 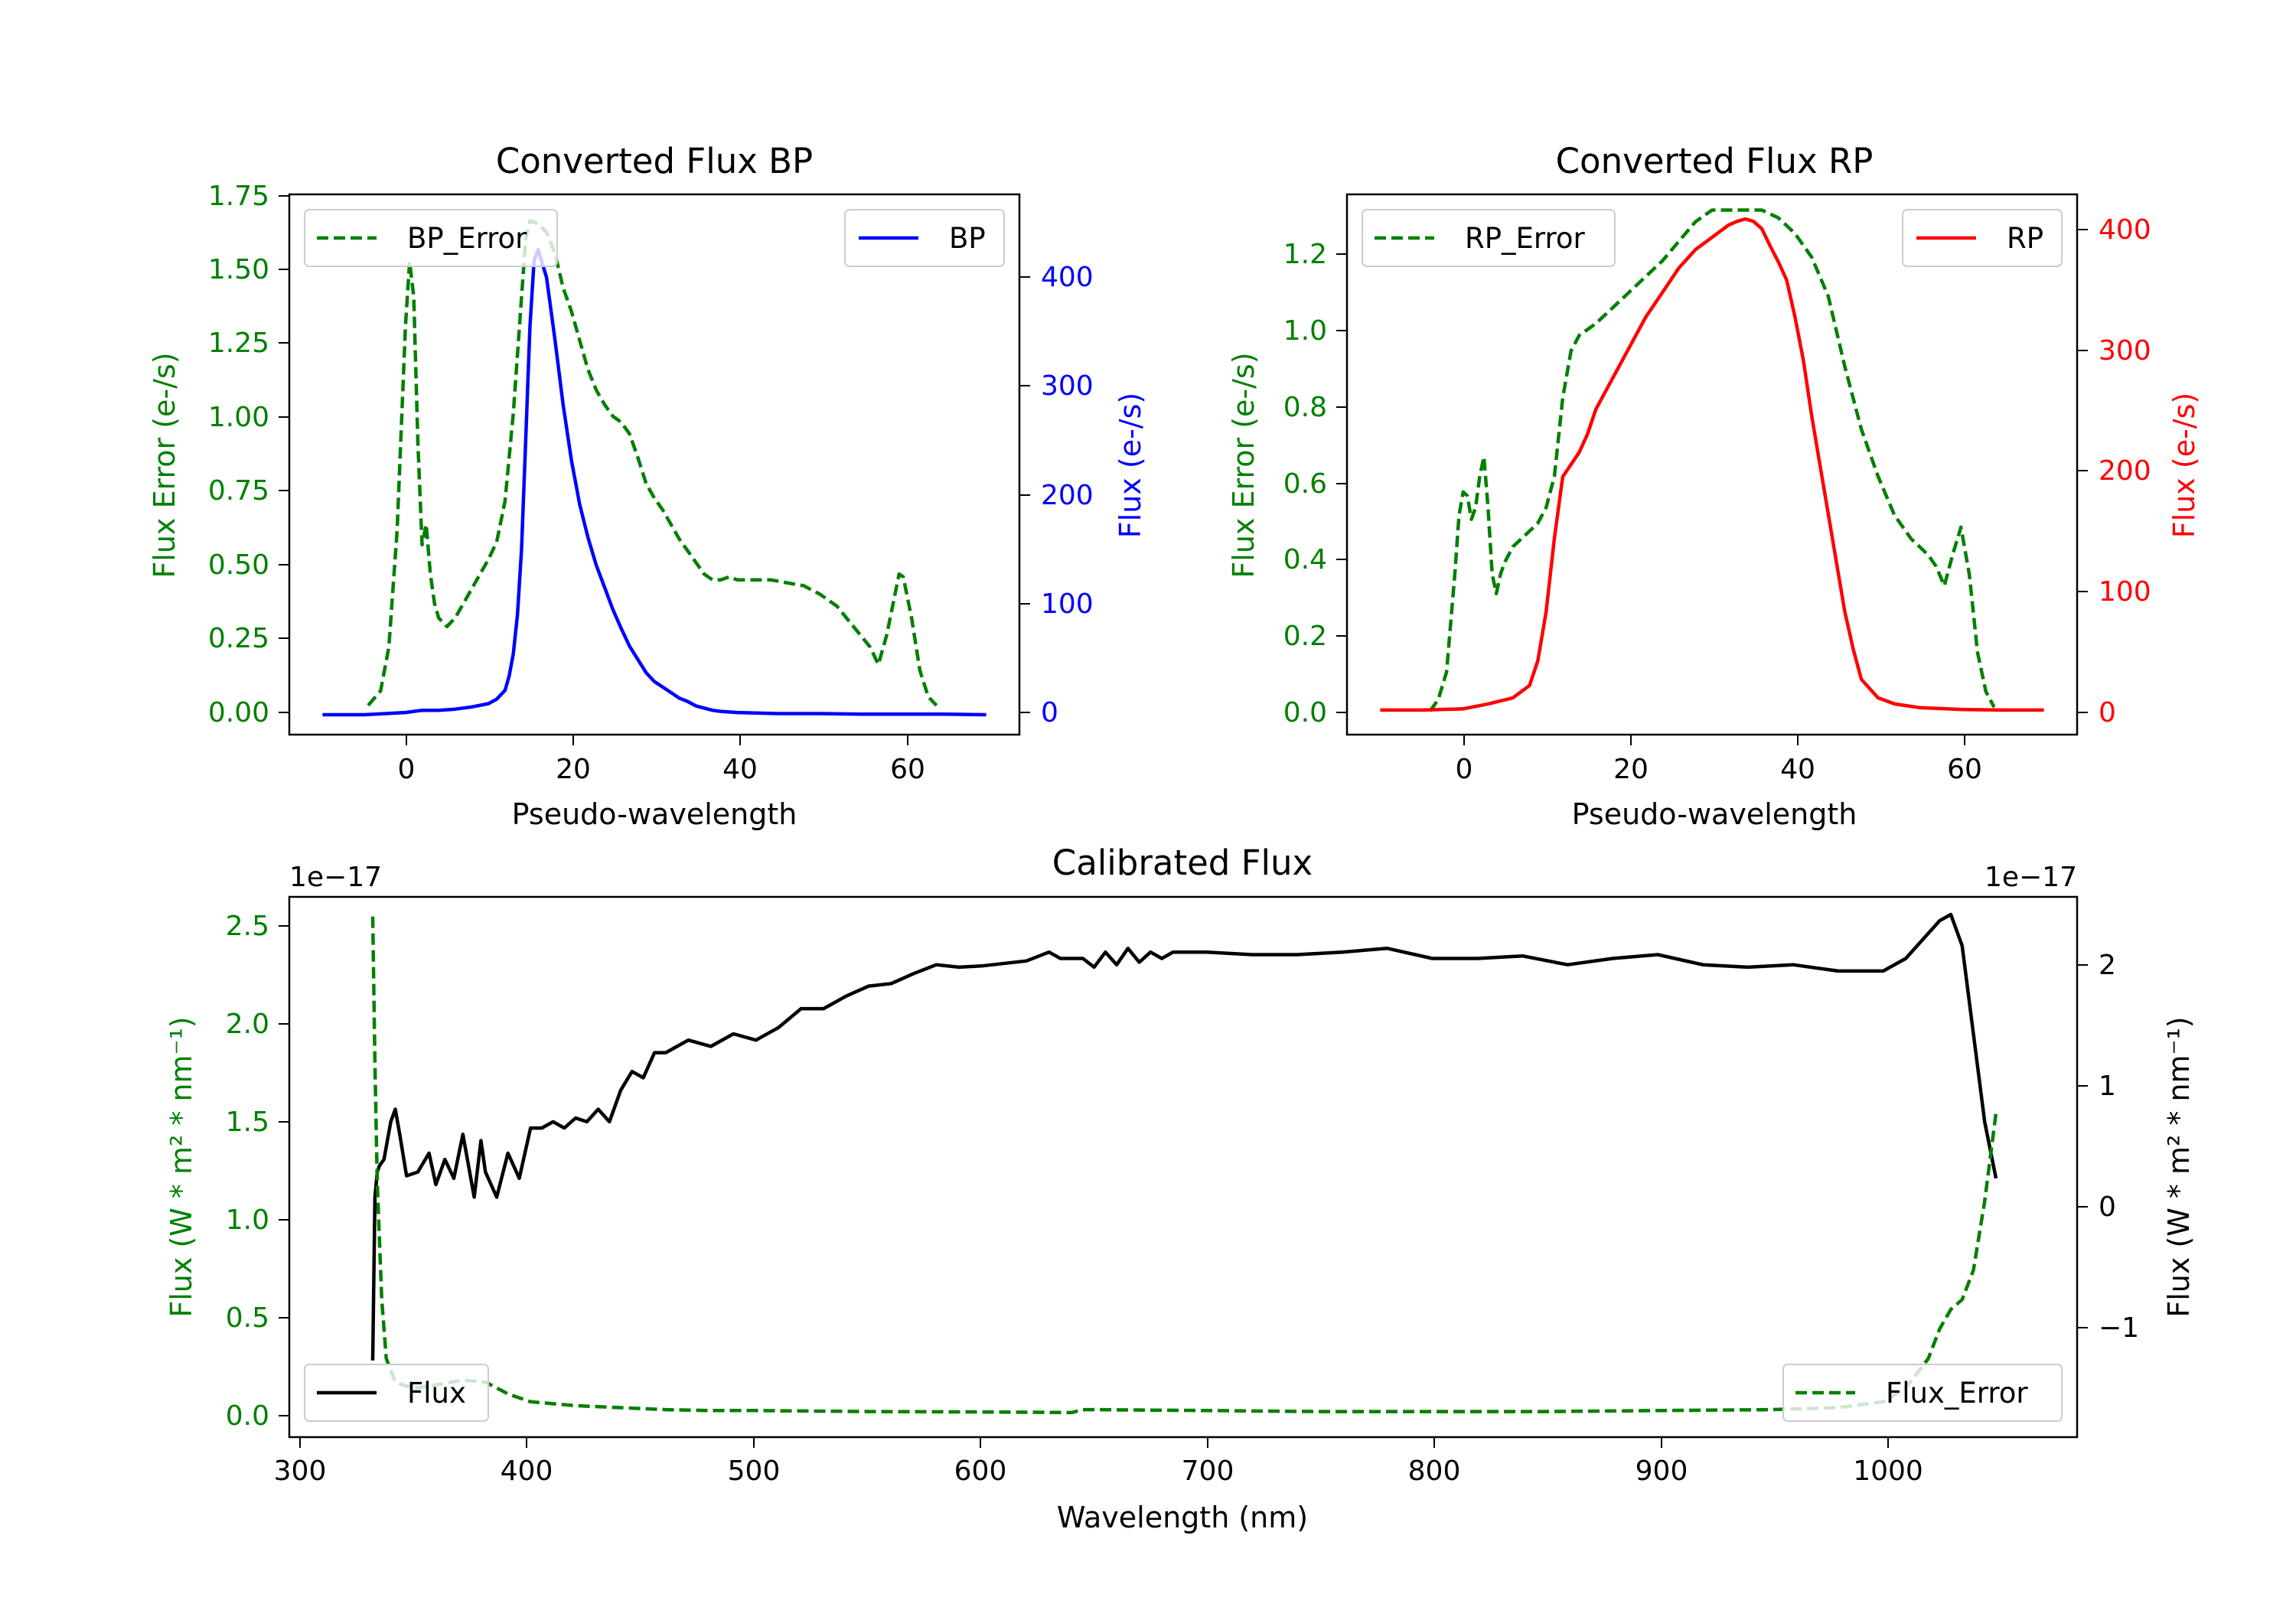 What do you see at coordinates (1067, 277) in the screenshot?
I see `bp-right-ytick-label: 400` at bounding box center [1067, 277].